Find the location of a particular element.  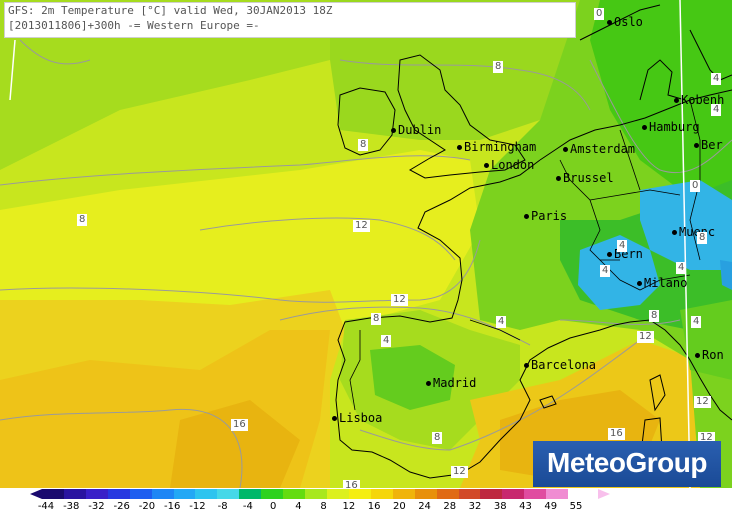

scale-tick-label: 0 is located at coordinates (273, 506).